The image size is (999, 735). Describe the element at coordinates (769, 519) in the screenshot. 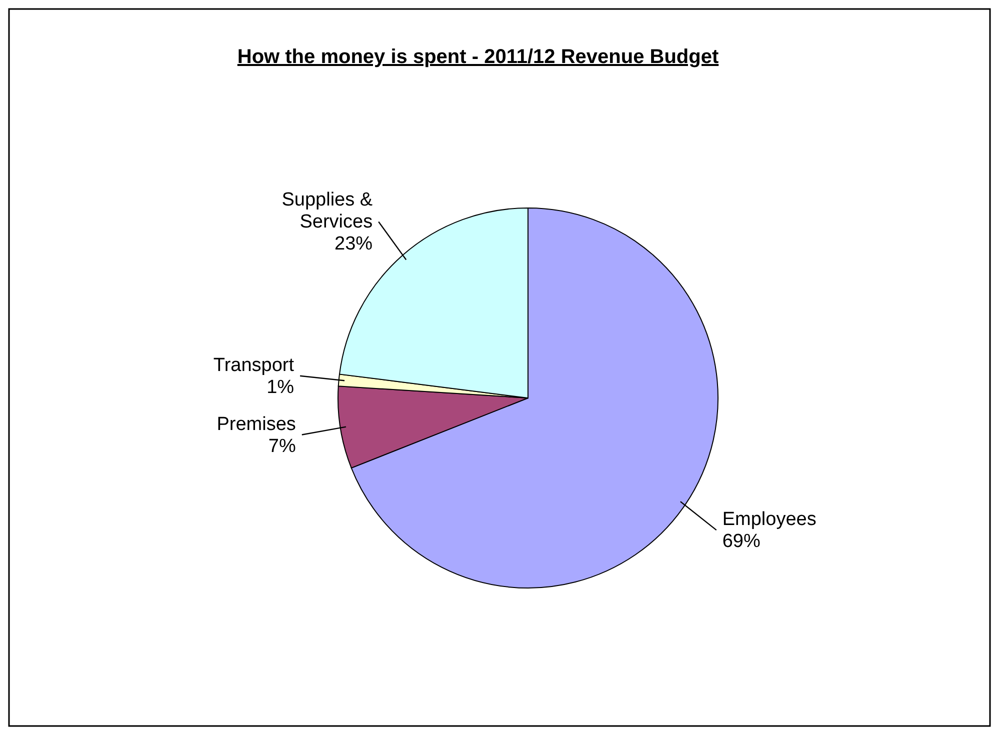

I see `slice-label: Employees` at that location.